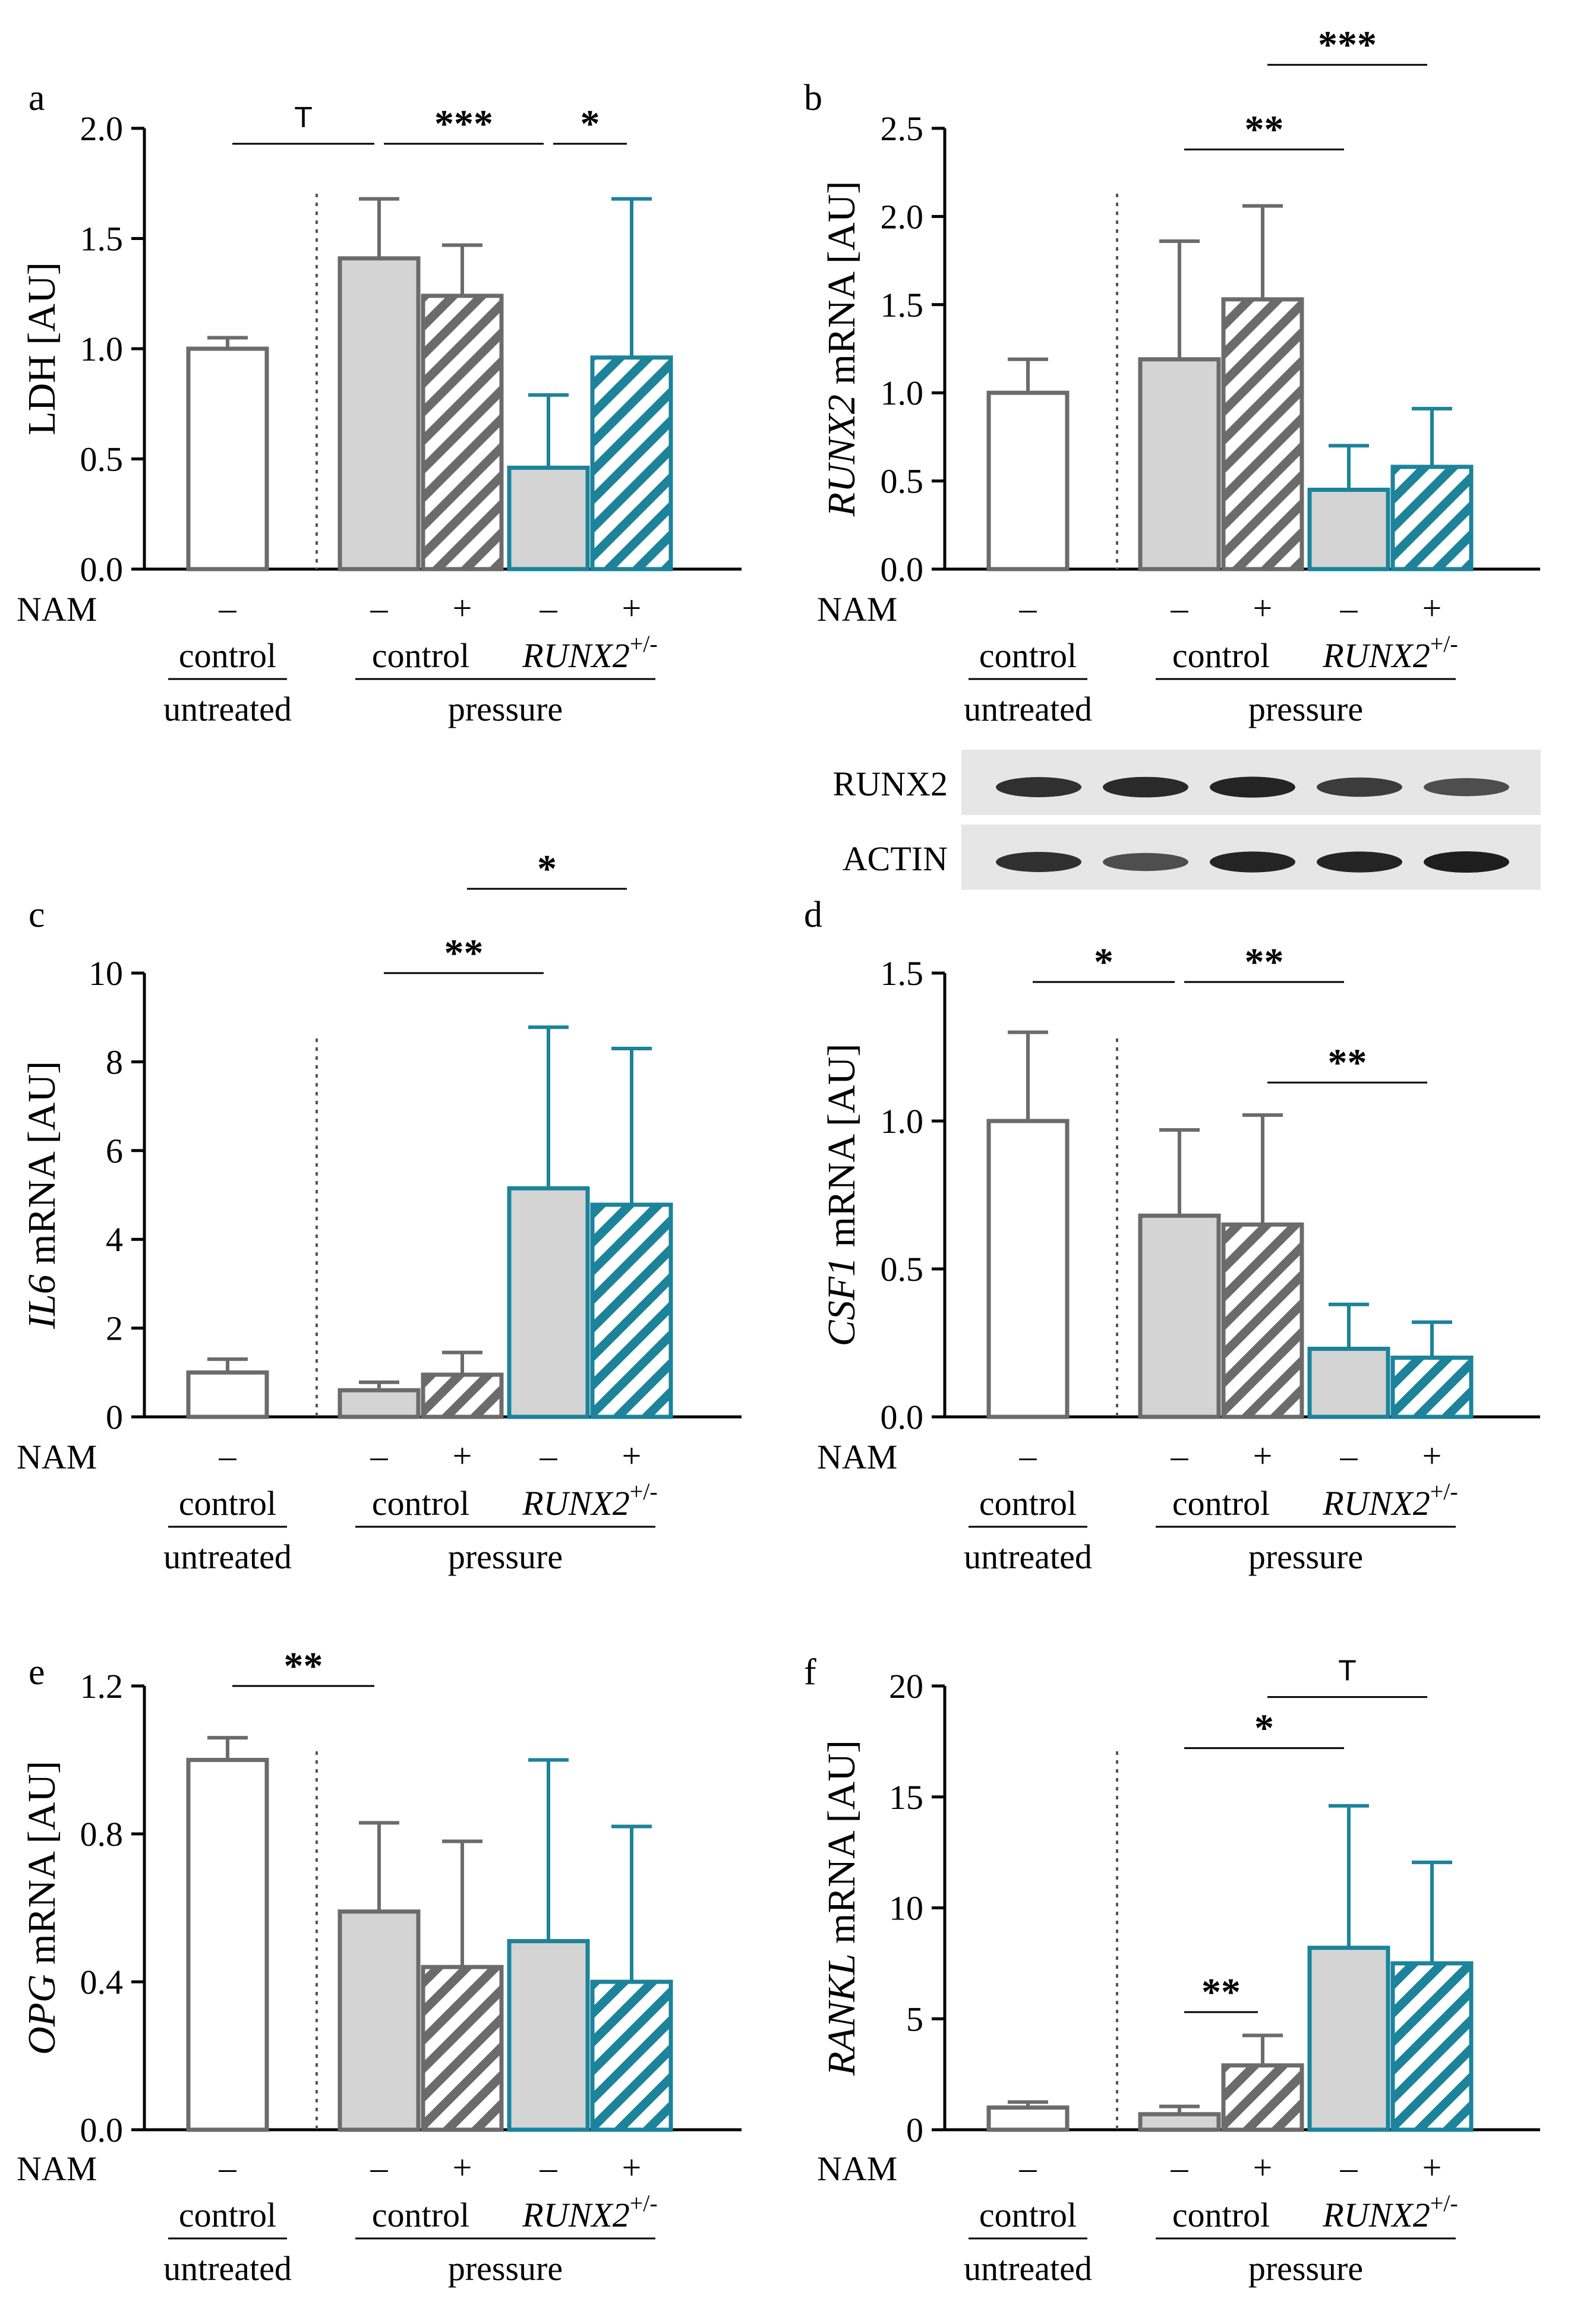 The width and height of the screenshot is (1593, 2324). What do you see at coordinates (841, 2014) in the screenshot?
I see `y-axis-label-gene: RANKL` at bounding box center [841, 2014].